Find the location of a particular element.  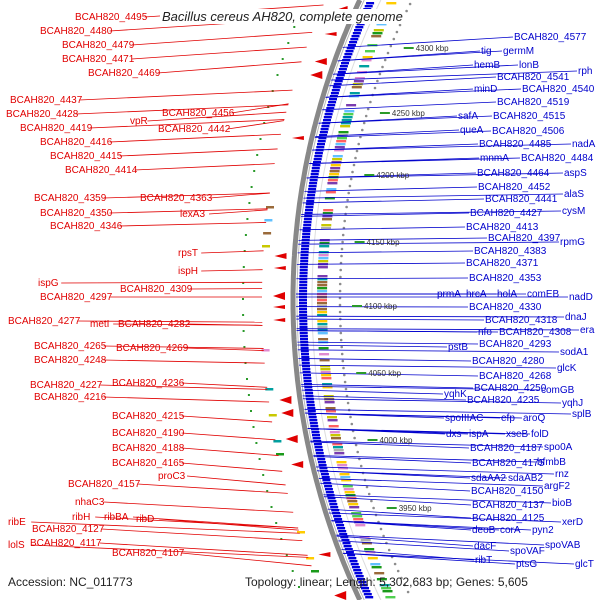

right-gene-label: BCAH820_4441 is located at coordinates (521, 199).